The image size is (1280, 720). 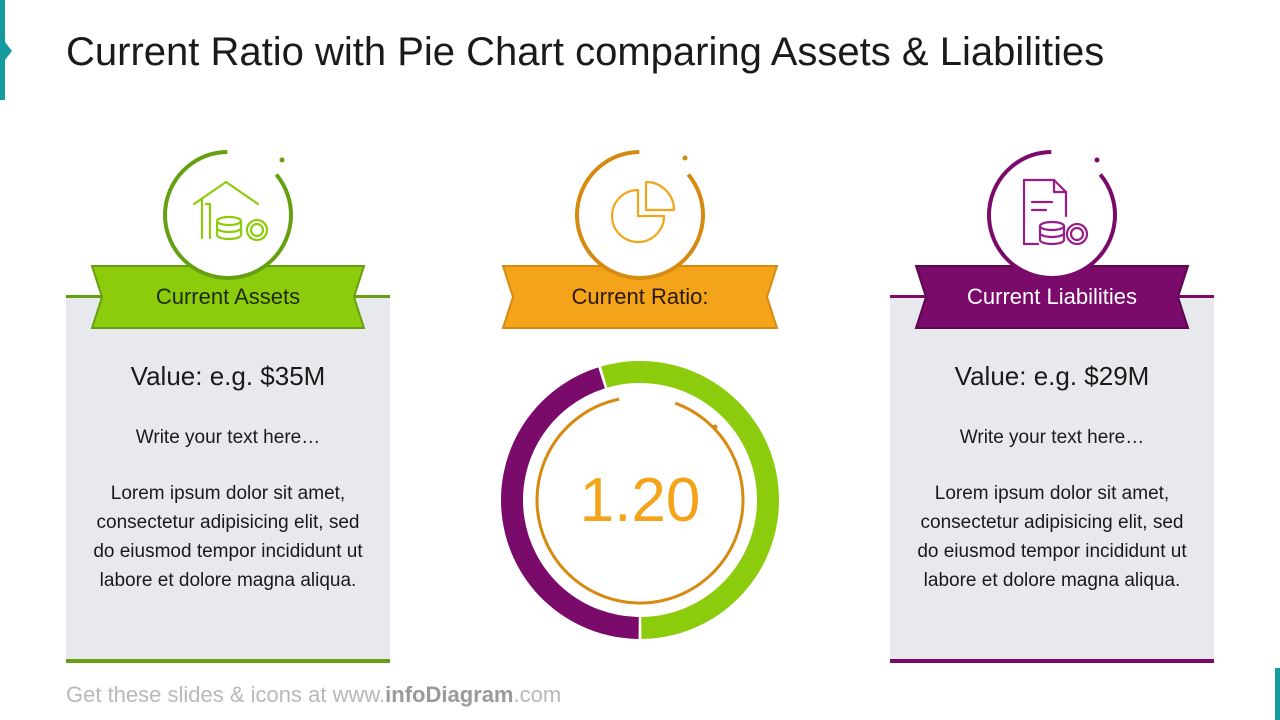 What do you see at coordinates (228, 376) in the screenshot?
I see `assets-value: Value: e.g. $35M` at bounding box center [228, 376].